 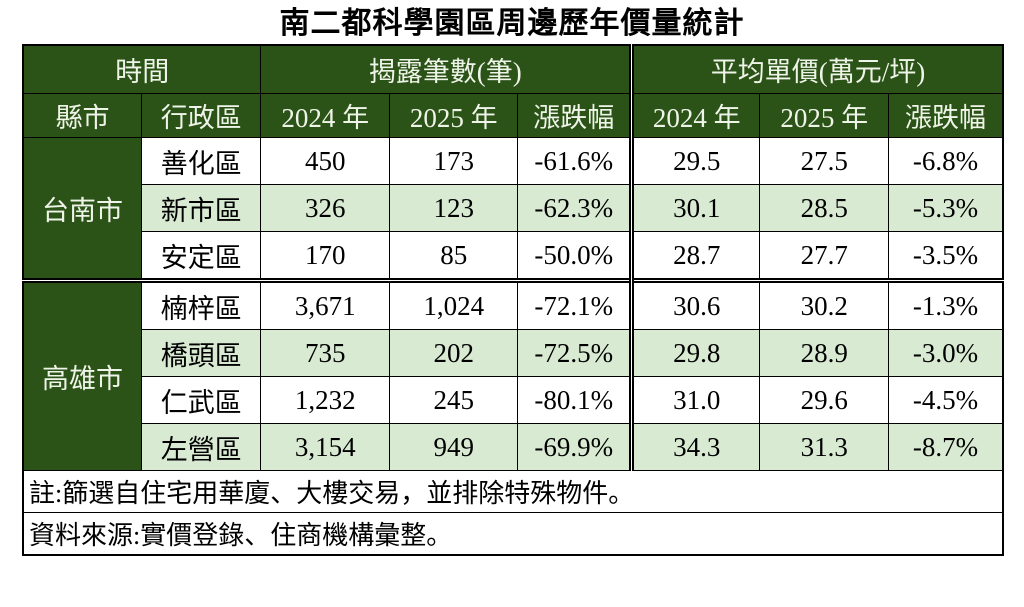 I want to click on cell-district: 善化區, so click(x=201, y=161).